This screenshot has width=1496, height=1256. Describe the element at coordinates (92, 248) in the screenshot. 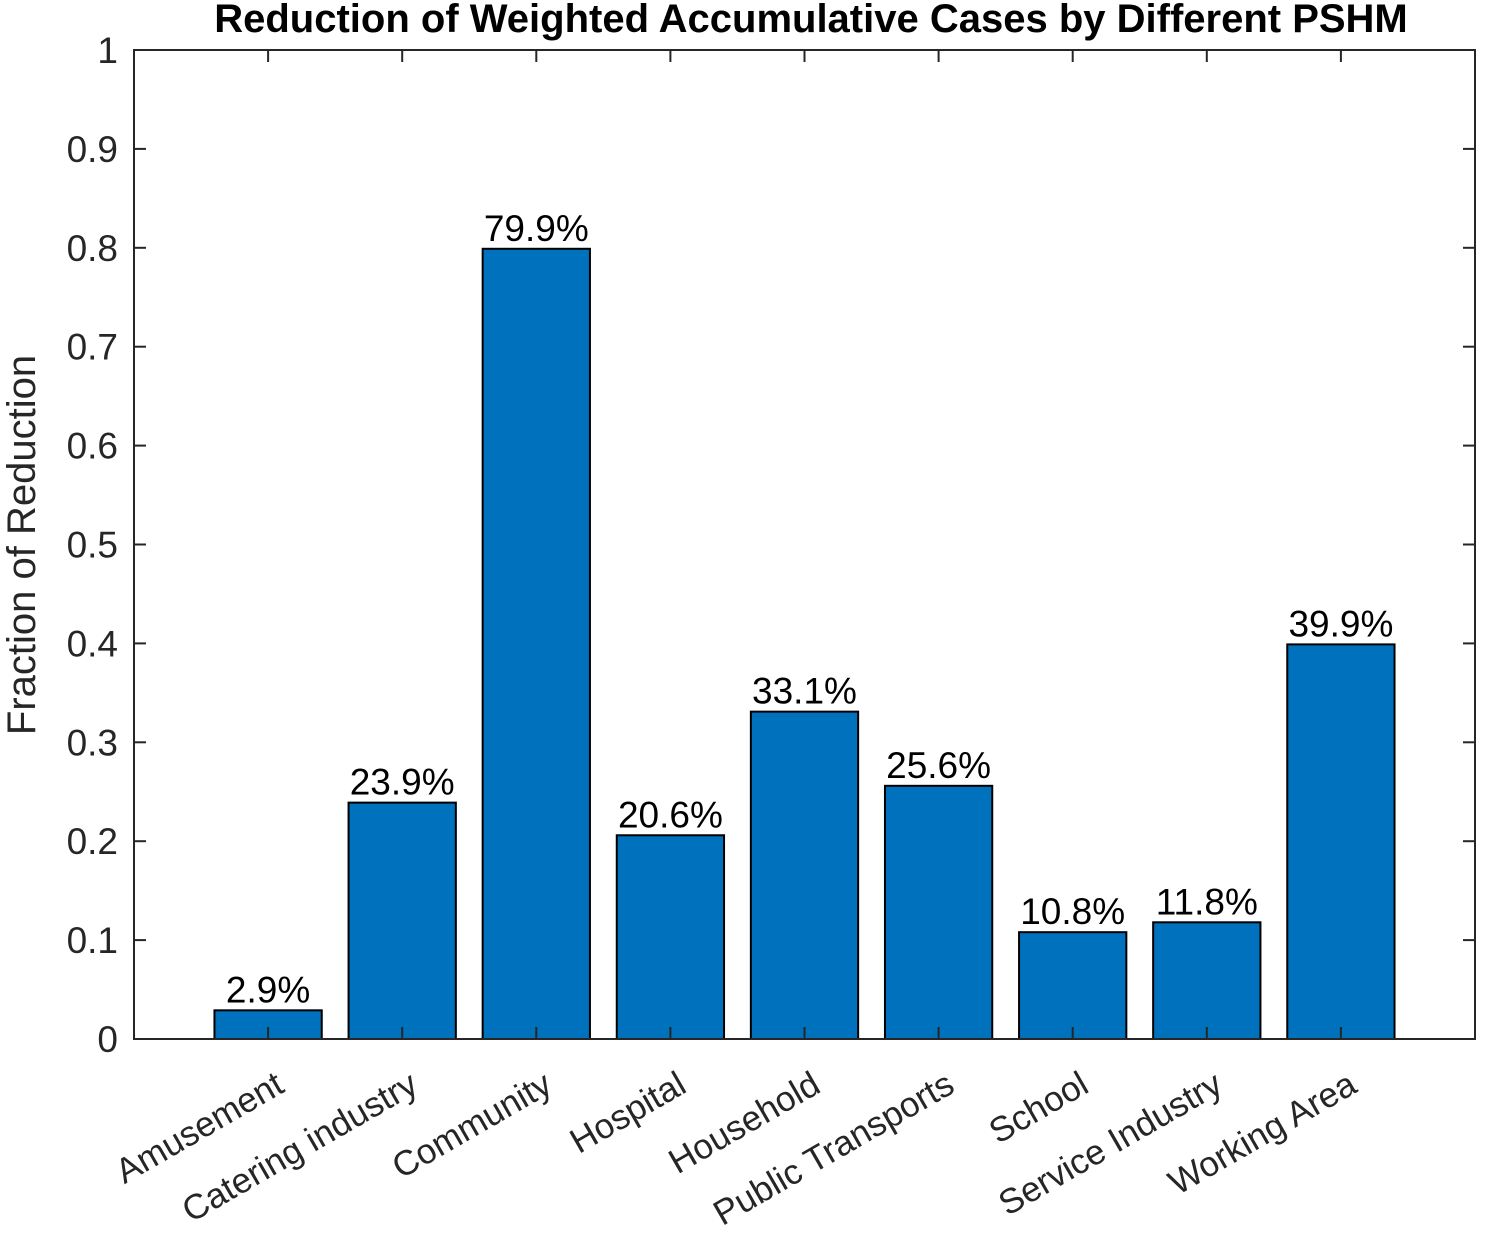

I see `y-tick-label: 0.8` at that location.